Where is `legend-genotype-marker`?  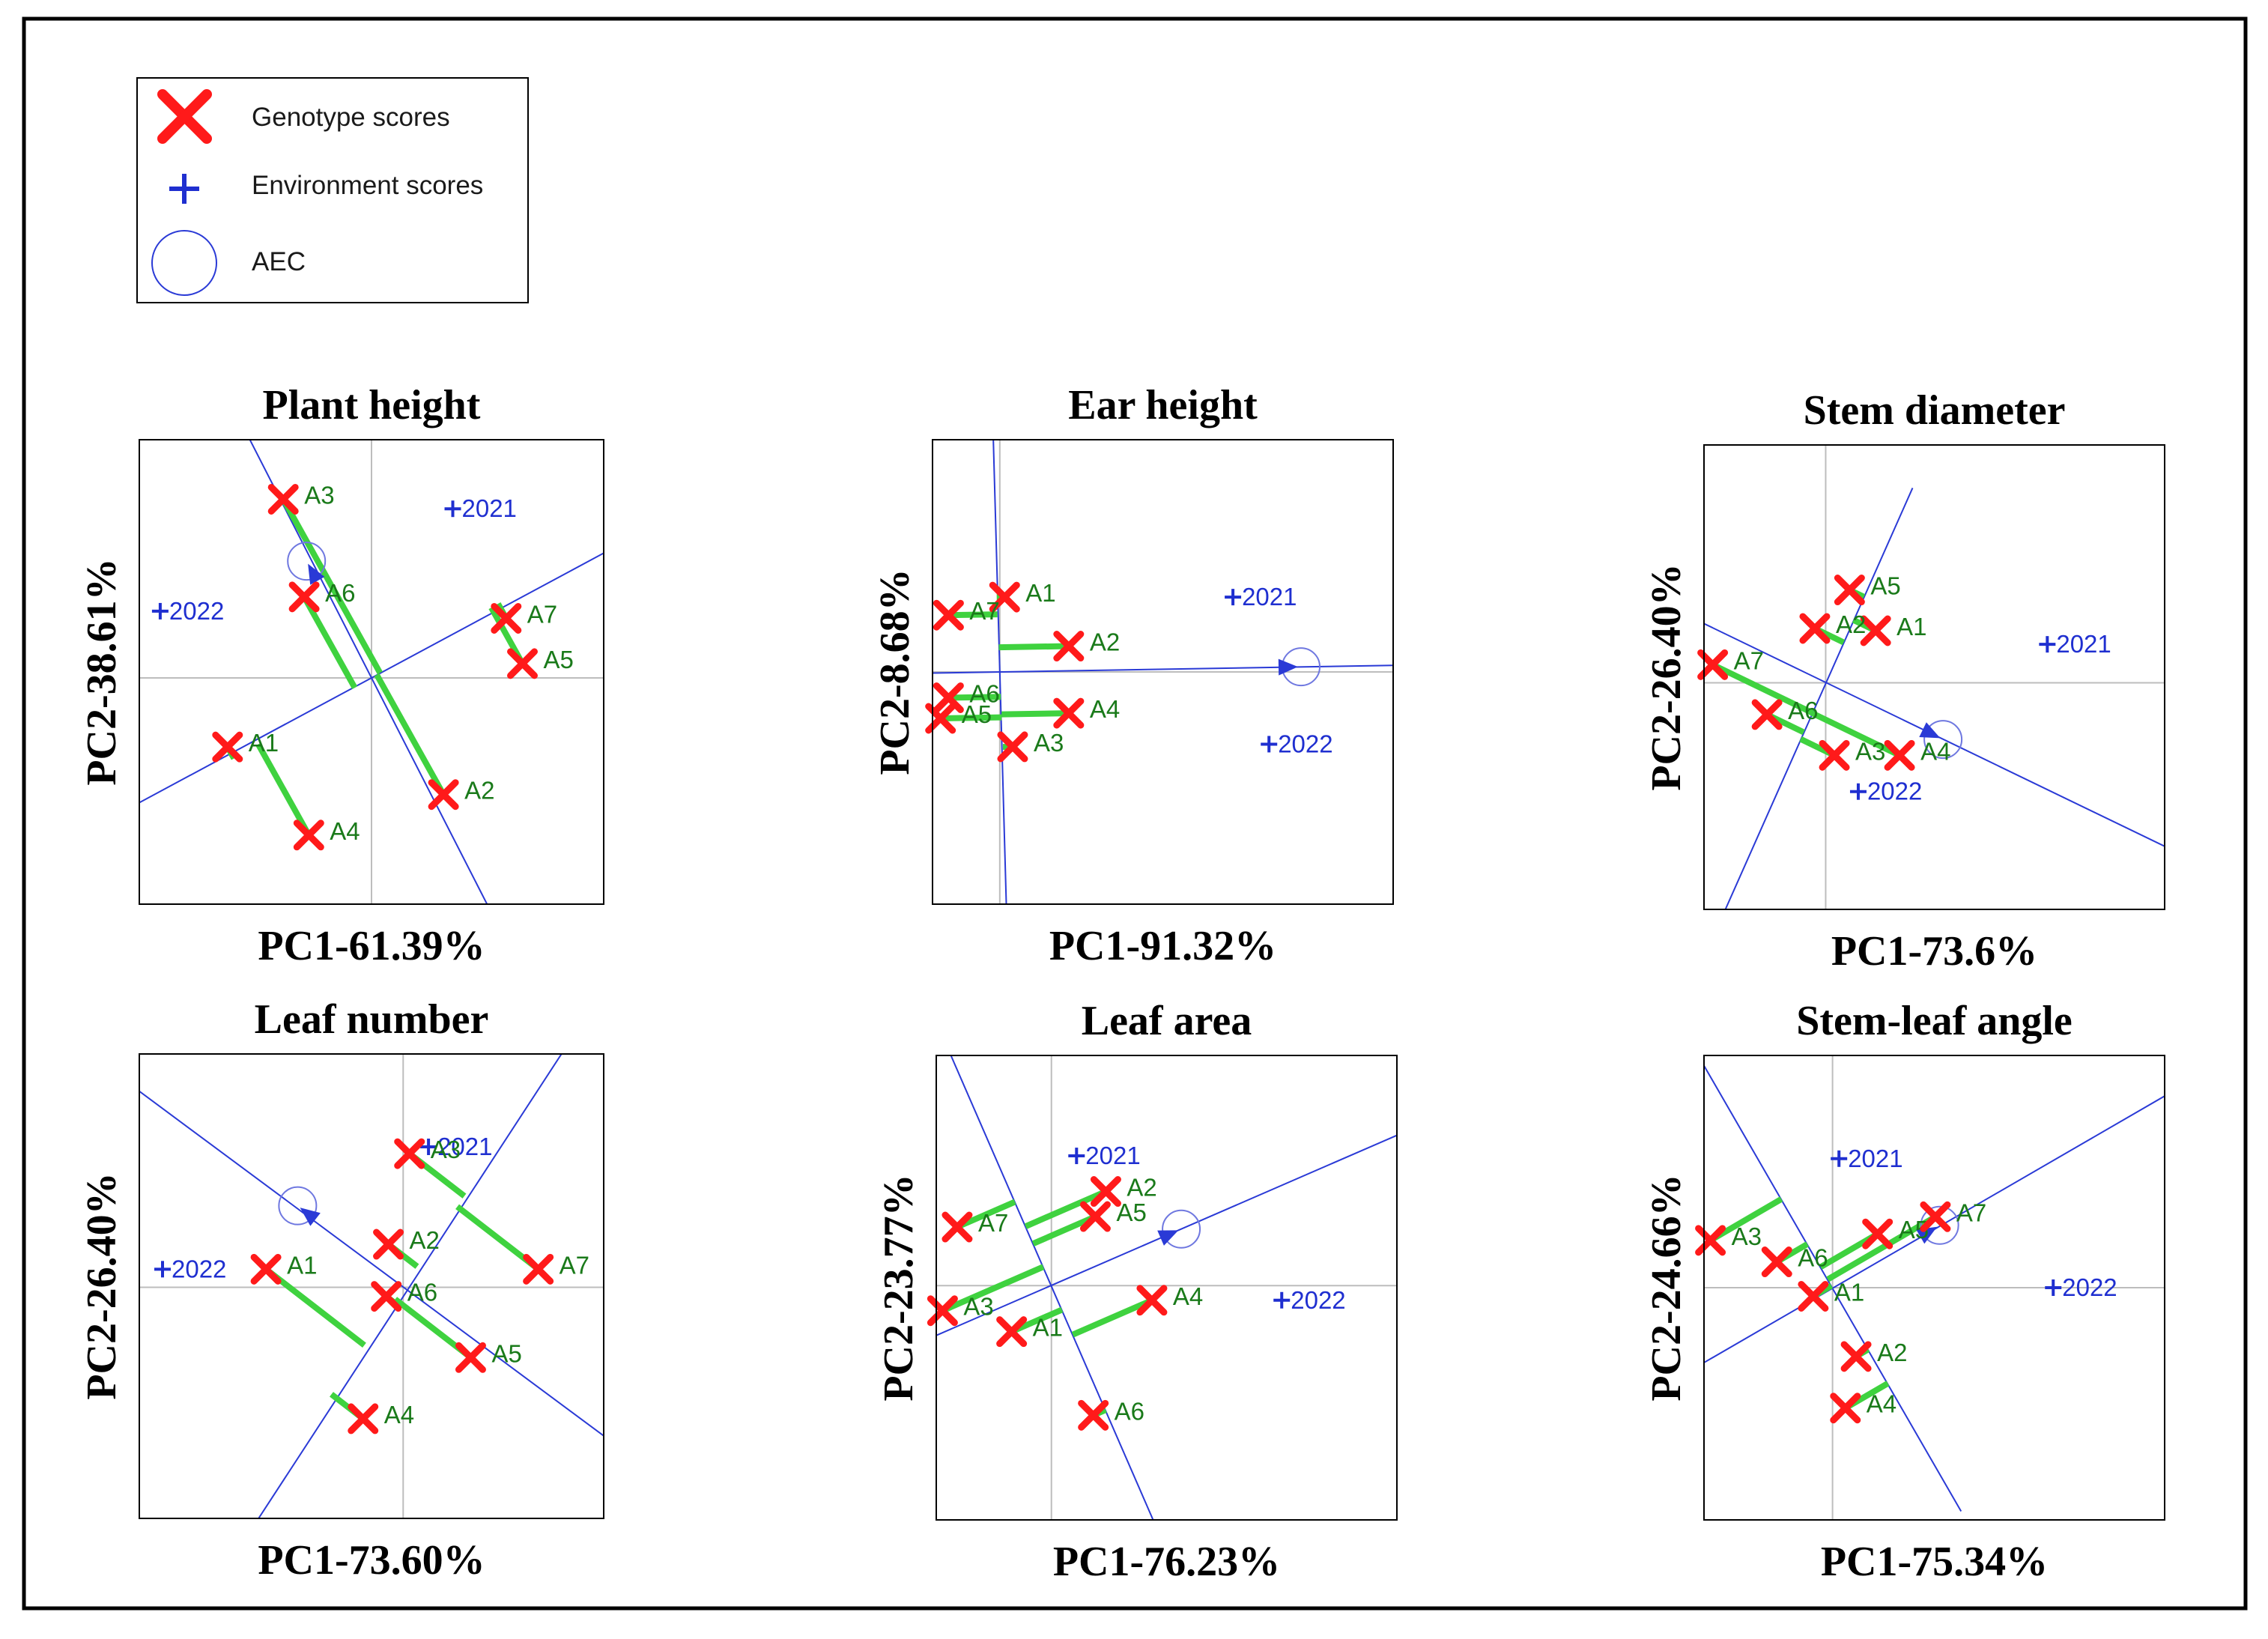 legend-genotype-marker is located at coordinates (184, 116).